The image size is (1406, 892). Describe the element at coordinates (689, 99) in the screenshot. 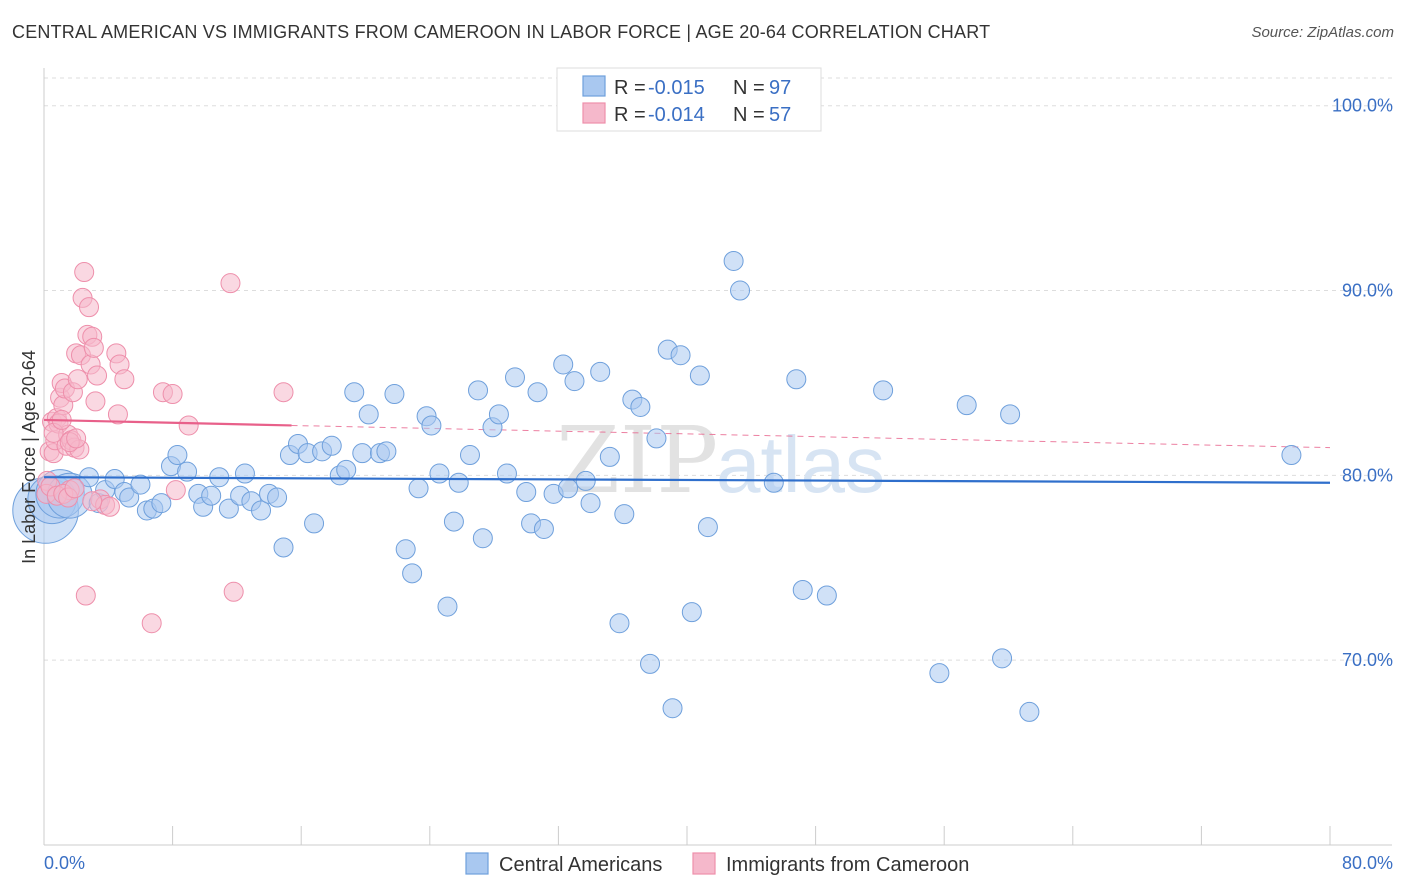

I see `stats-legend: R = -0.015 N = 97 R = -0.014 N = 57` at that location.